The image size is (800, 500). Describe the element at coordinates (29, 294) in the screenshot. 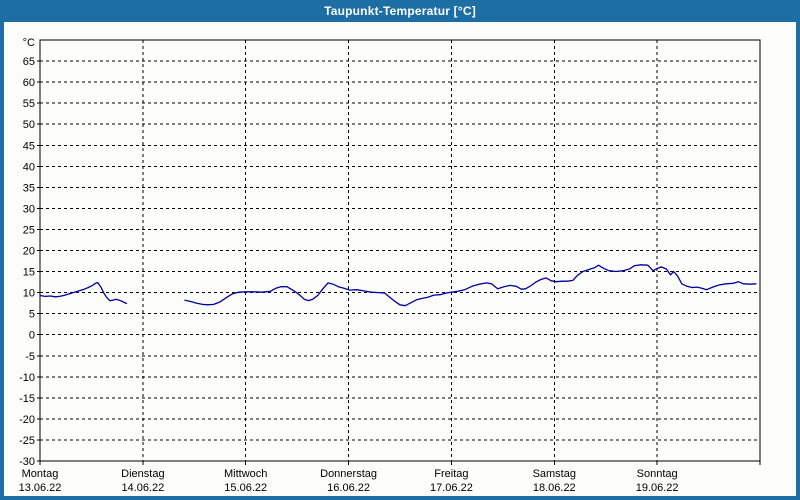

I see `y-tick-label: 10` at that location.